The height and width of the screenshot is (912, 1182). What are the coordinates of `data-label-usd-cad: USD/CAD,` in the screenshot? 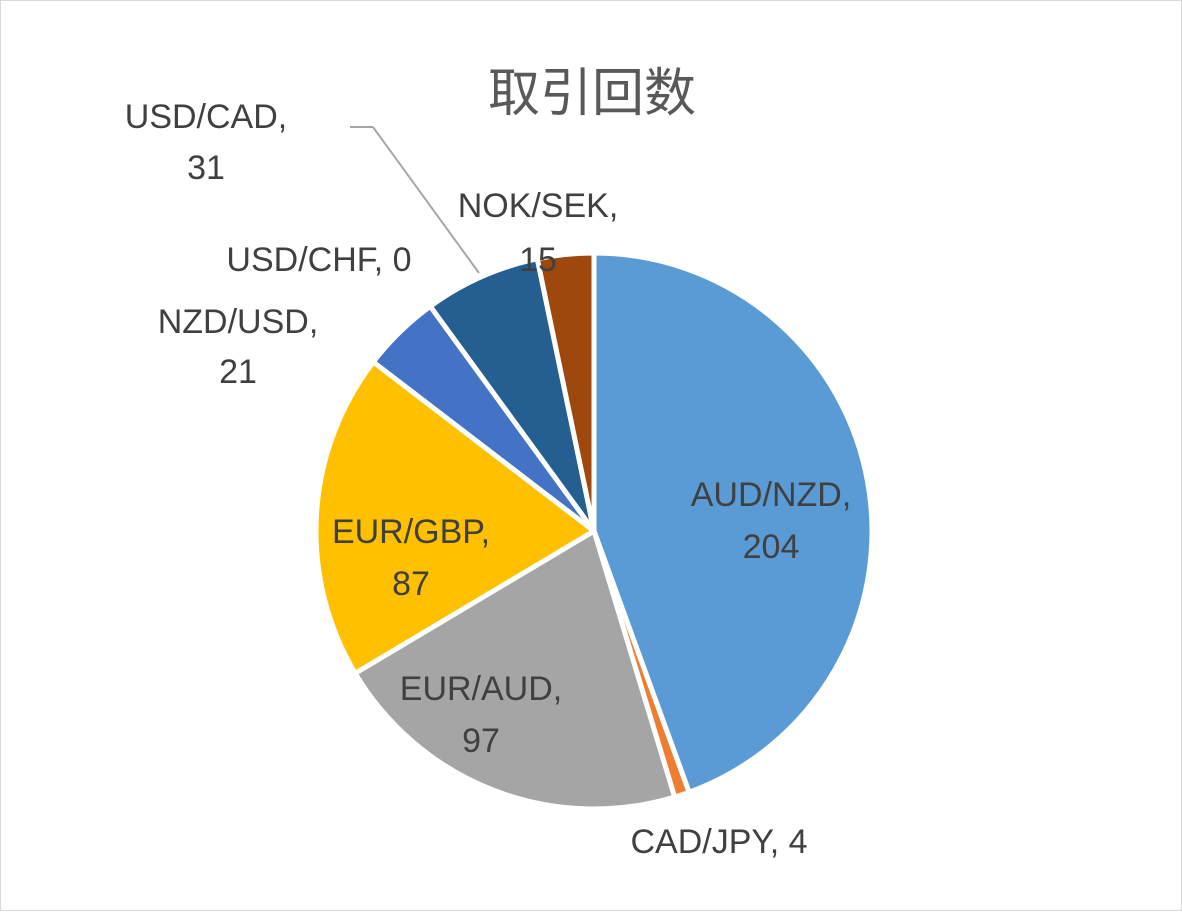 It's located at (206, 117).